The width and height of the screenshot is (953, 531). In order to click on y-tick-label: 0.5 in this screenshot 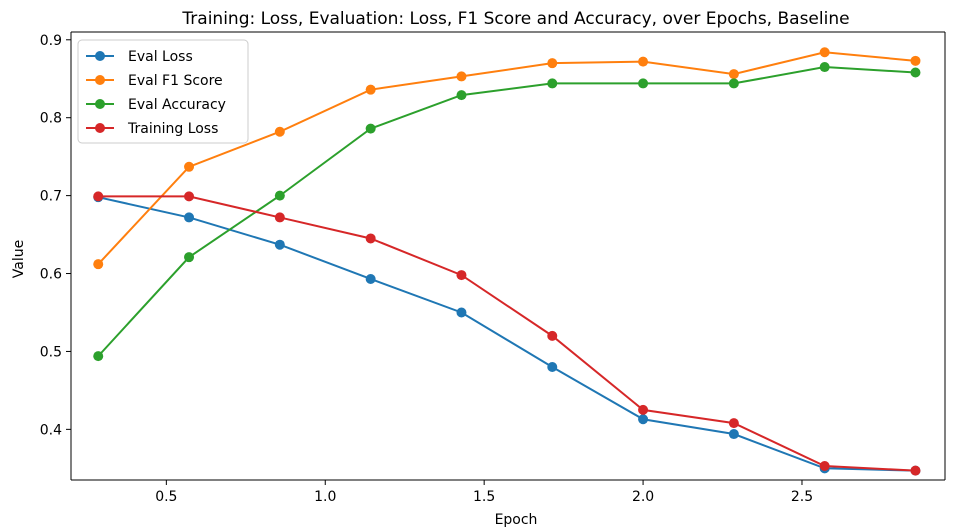, I will do `click(51, 352)`.